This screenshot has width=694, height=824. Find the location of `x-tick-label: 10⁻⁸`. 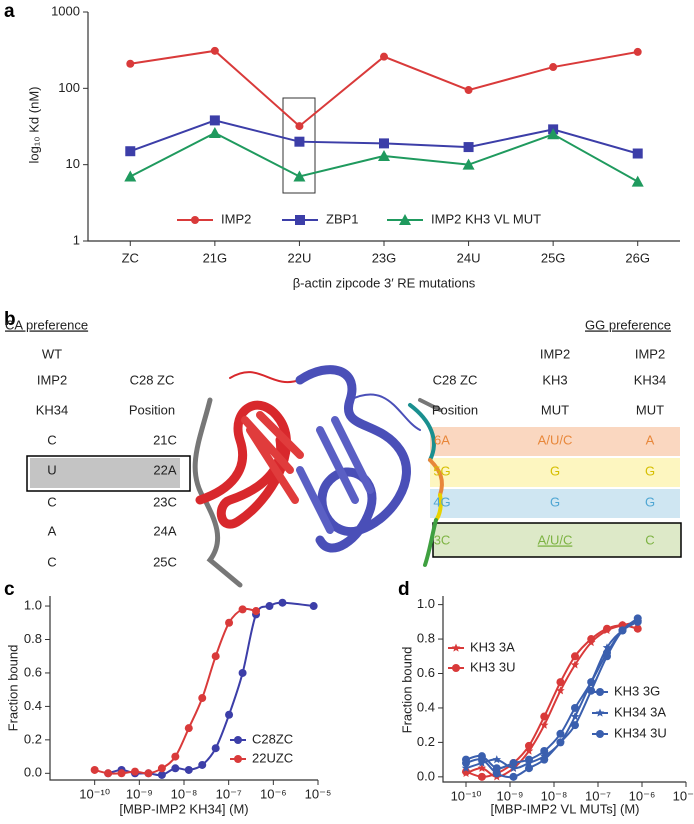

x-tick-label: 10⁻⁸ is located at coordinates (184, 793).